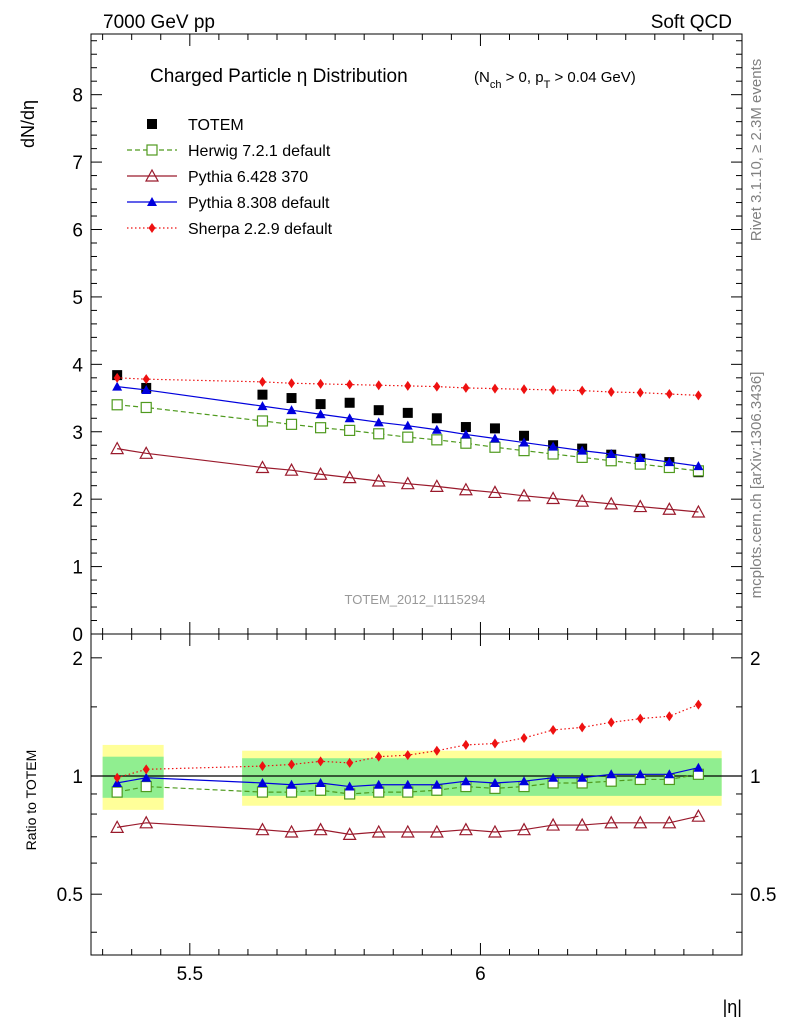 The image size is (786, 1024). Describe the element at coordinates (77, 433) in the screenshot. I see `main-y-tick-label: 3` at that location.